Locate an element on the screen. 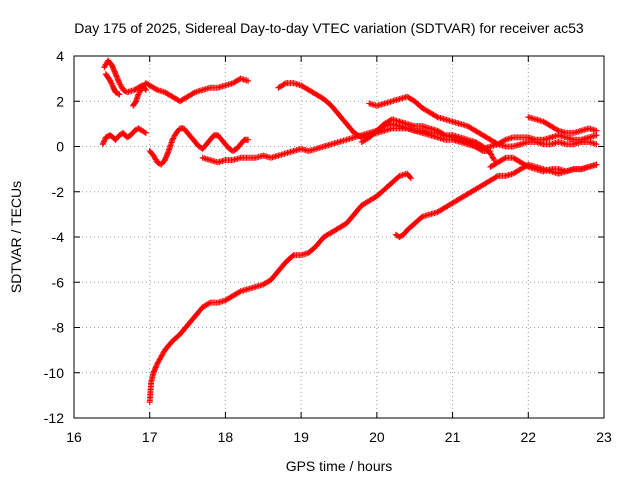  y-tick-label: -10 is located at coordinates (54, 373).